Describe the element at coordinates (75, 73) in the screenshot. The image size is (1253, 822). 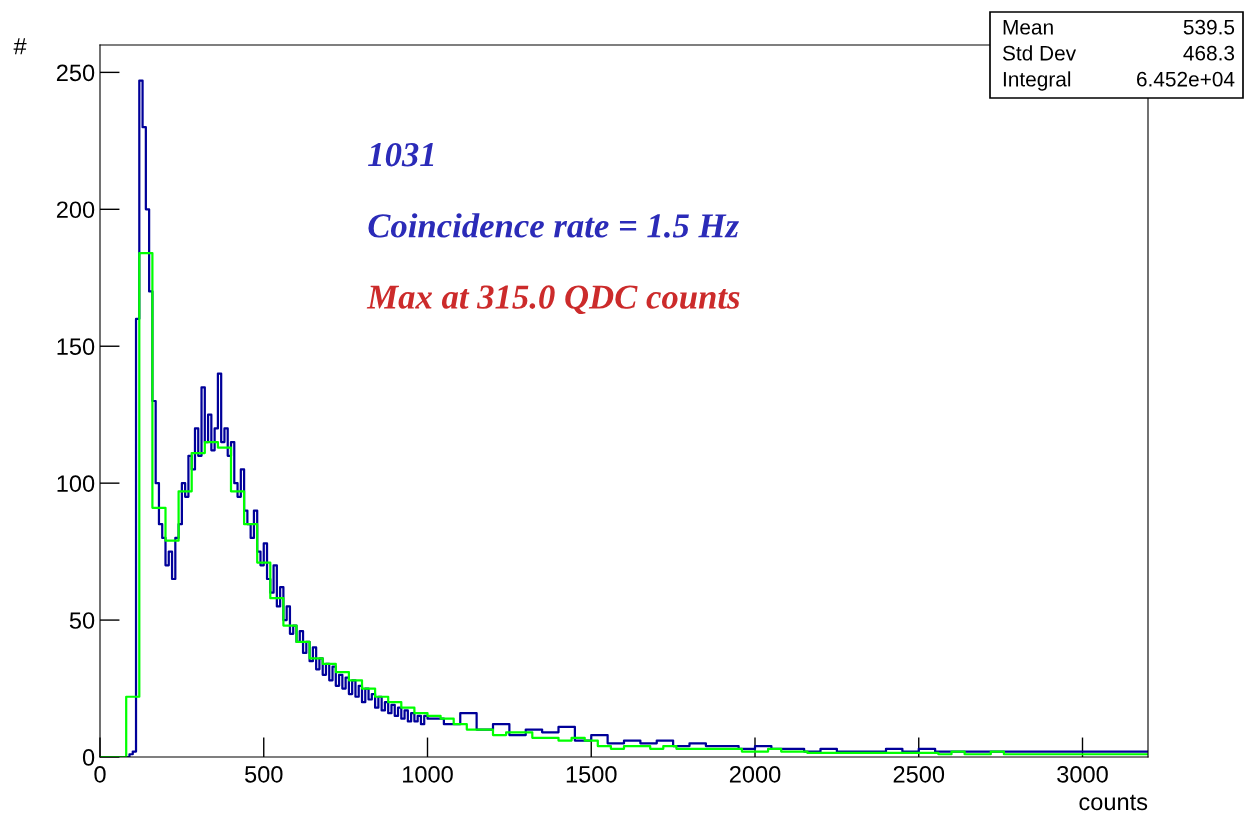
I see `y-tick-label: 250` at that location.